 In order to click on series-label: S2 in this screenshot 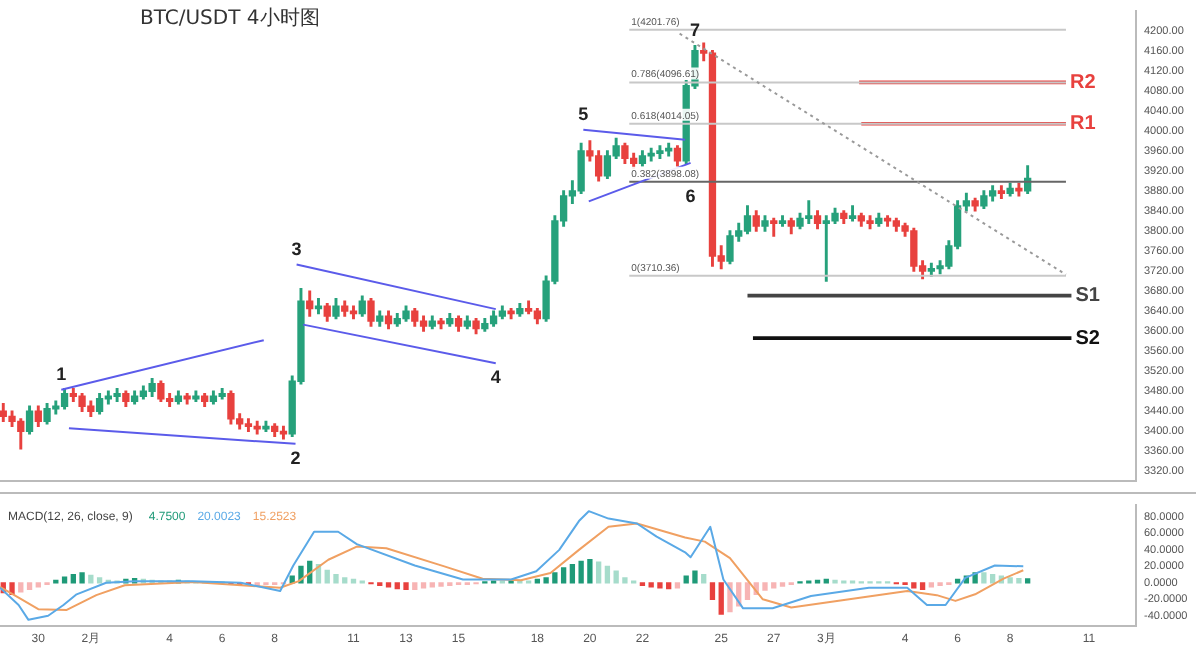, I will do `click(1088, 338)`.